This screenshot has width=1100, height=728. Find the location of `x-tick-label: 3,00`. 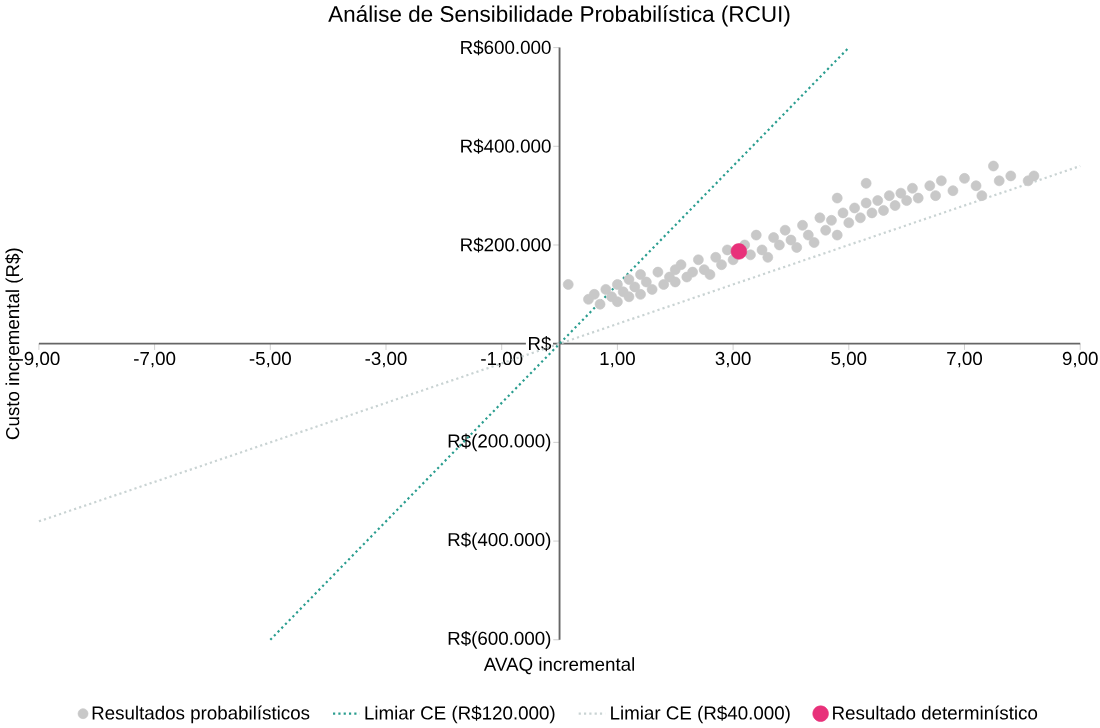

x-tick-label: 3,00 is located at coordinates (733, 359).